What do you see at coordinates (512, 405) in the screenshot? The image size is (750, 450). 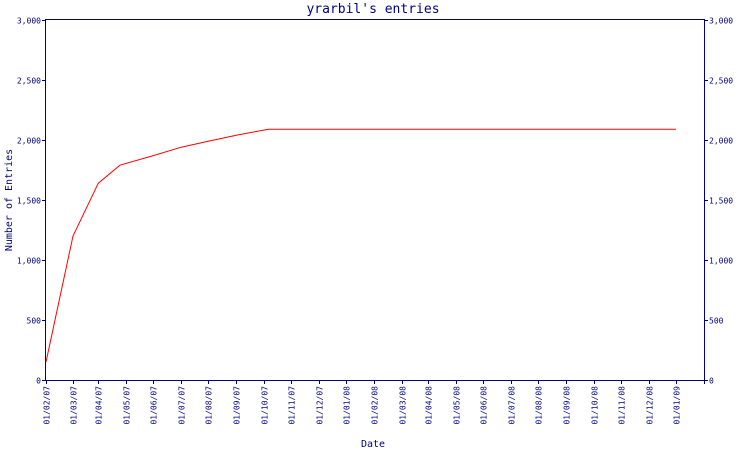 I see `x-tick-label: 01/07/08` at bounding box center [512, 405].